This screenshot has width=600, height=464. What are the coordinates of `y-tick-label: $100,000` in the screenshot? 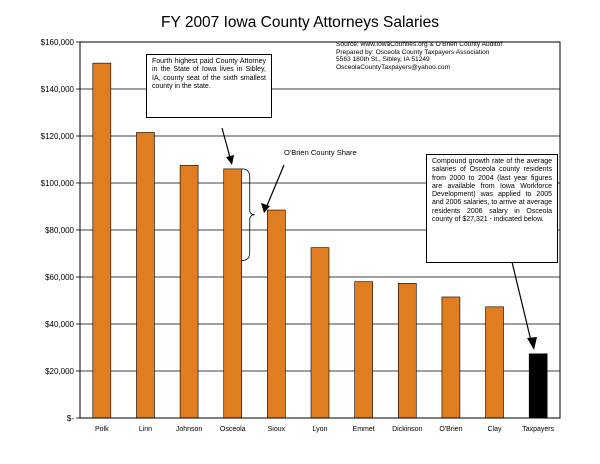 It's located at (58, 183).